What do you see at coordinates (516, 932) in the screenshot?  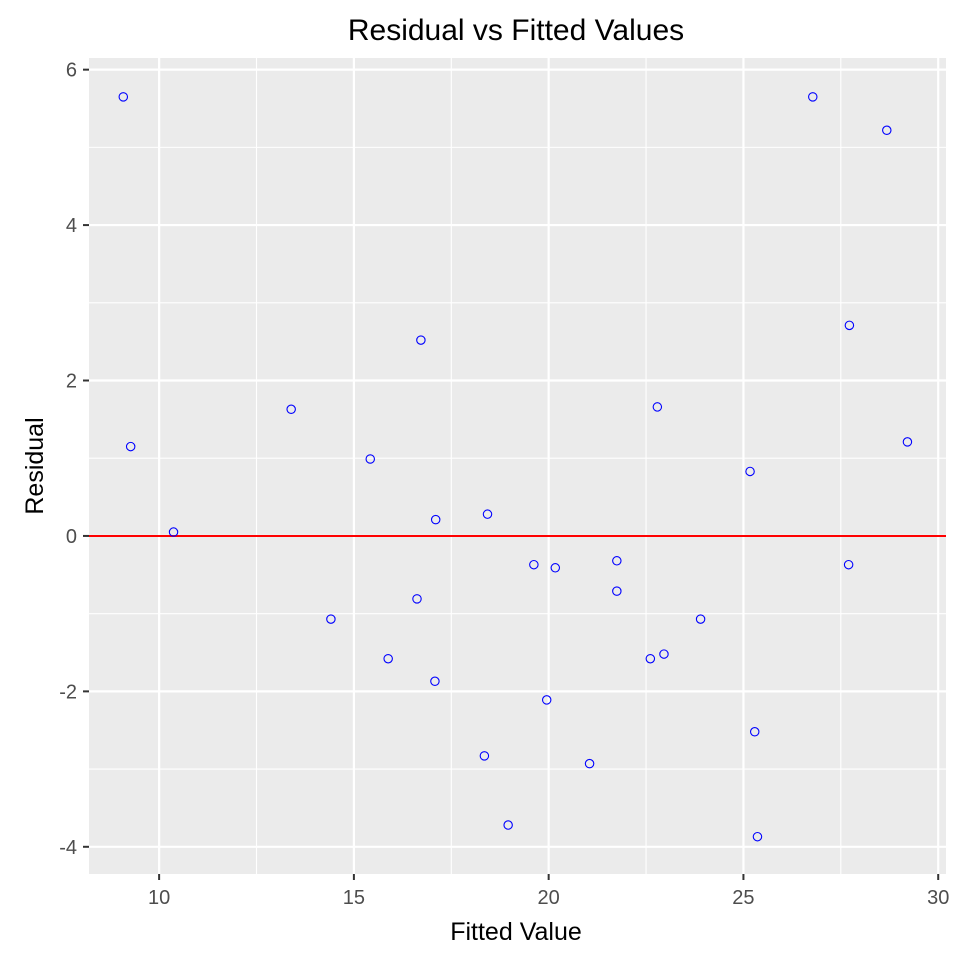 I see `x-axis-title: Fitted Value` at bounding box center [516, 932].